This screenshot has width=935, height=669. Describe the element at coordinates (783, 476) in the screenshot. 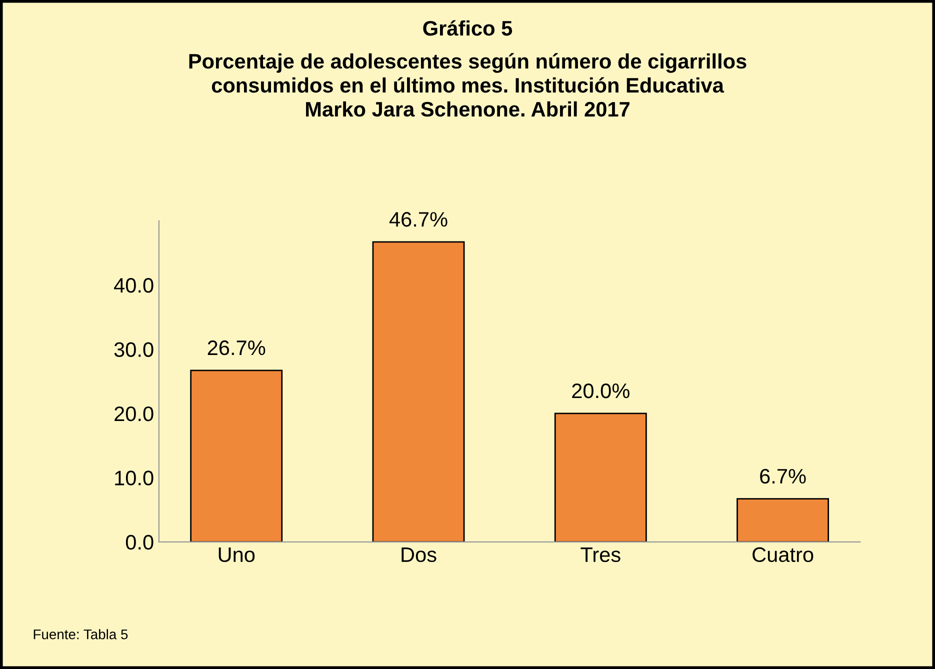

I see `data-label: 6.7%` at that location.